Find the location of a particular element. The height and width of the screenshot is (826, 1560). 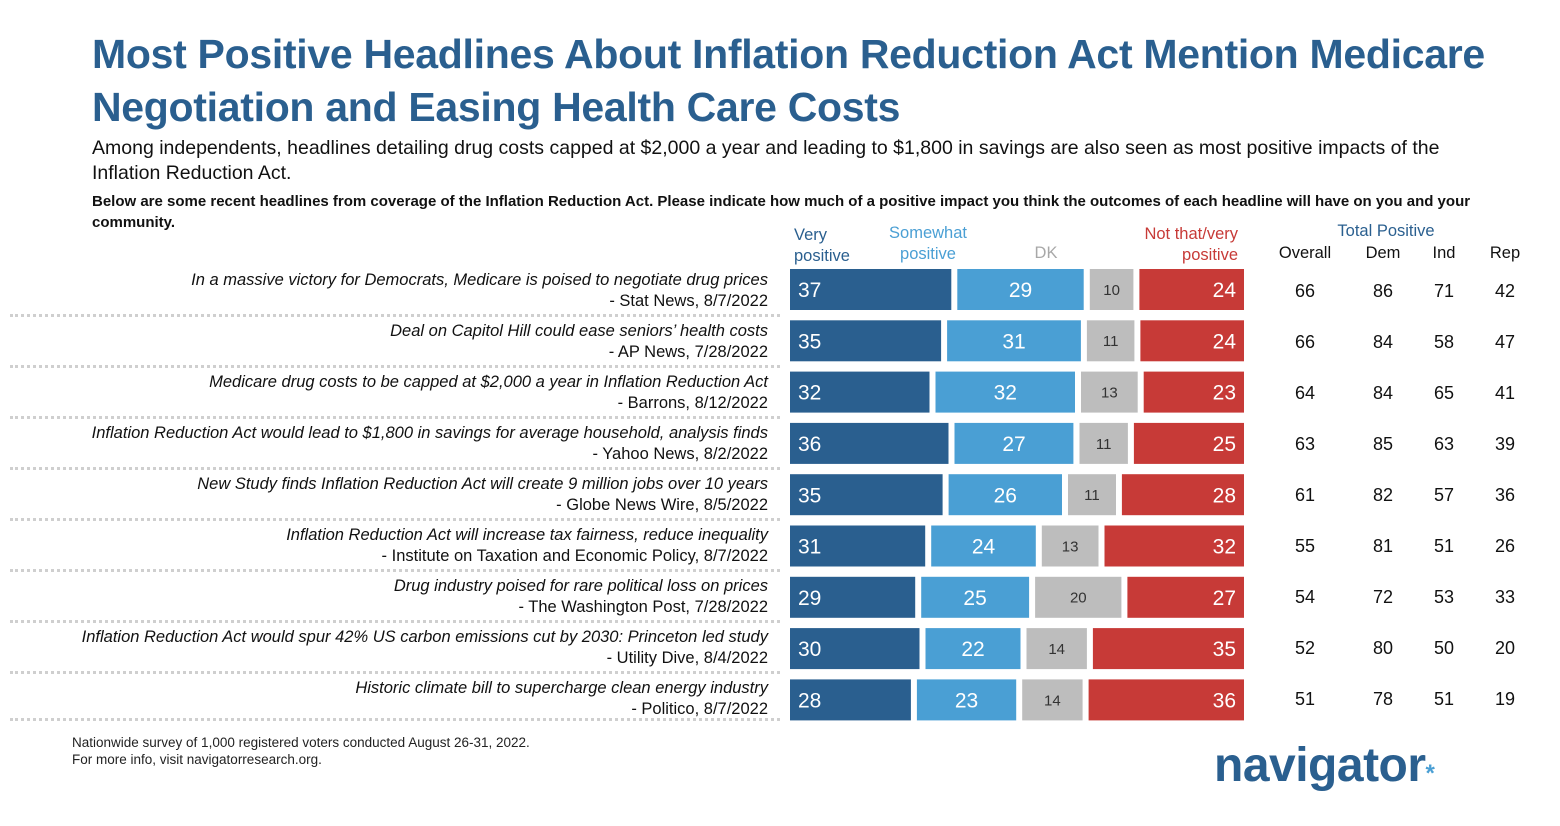

label-very-positive: 28 is located at coordinates (809, 701).